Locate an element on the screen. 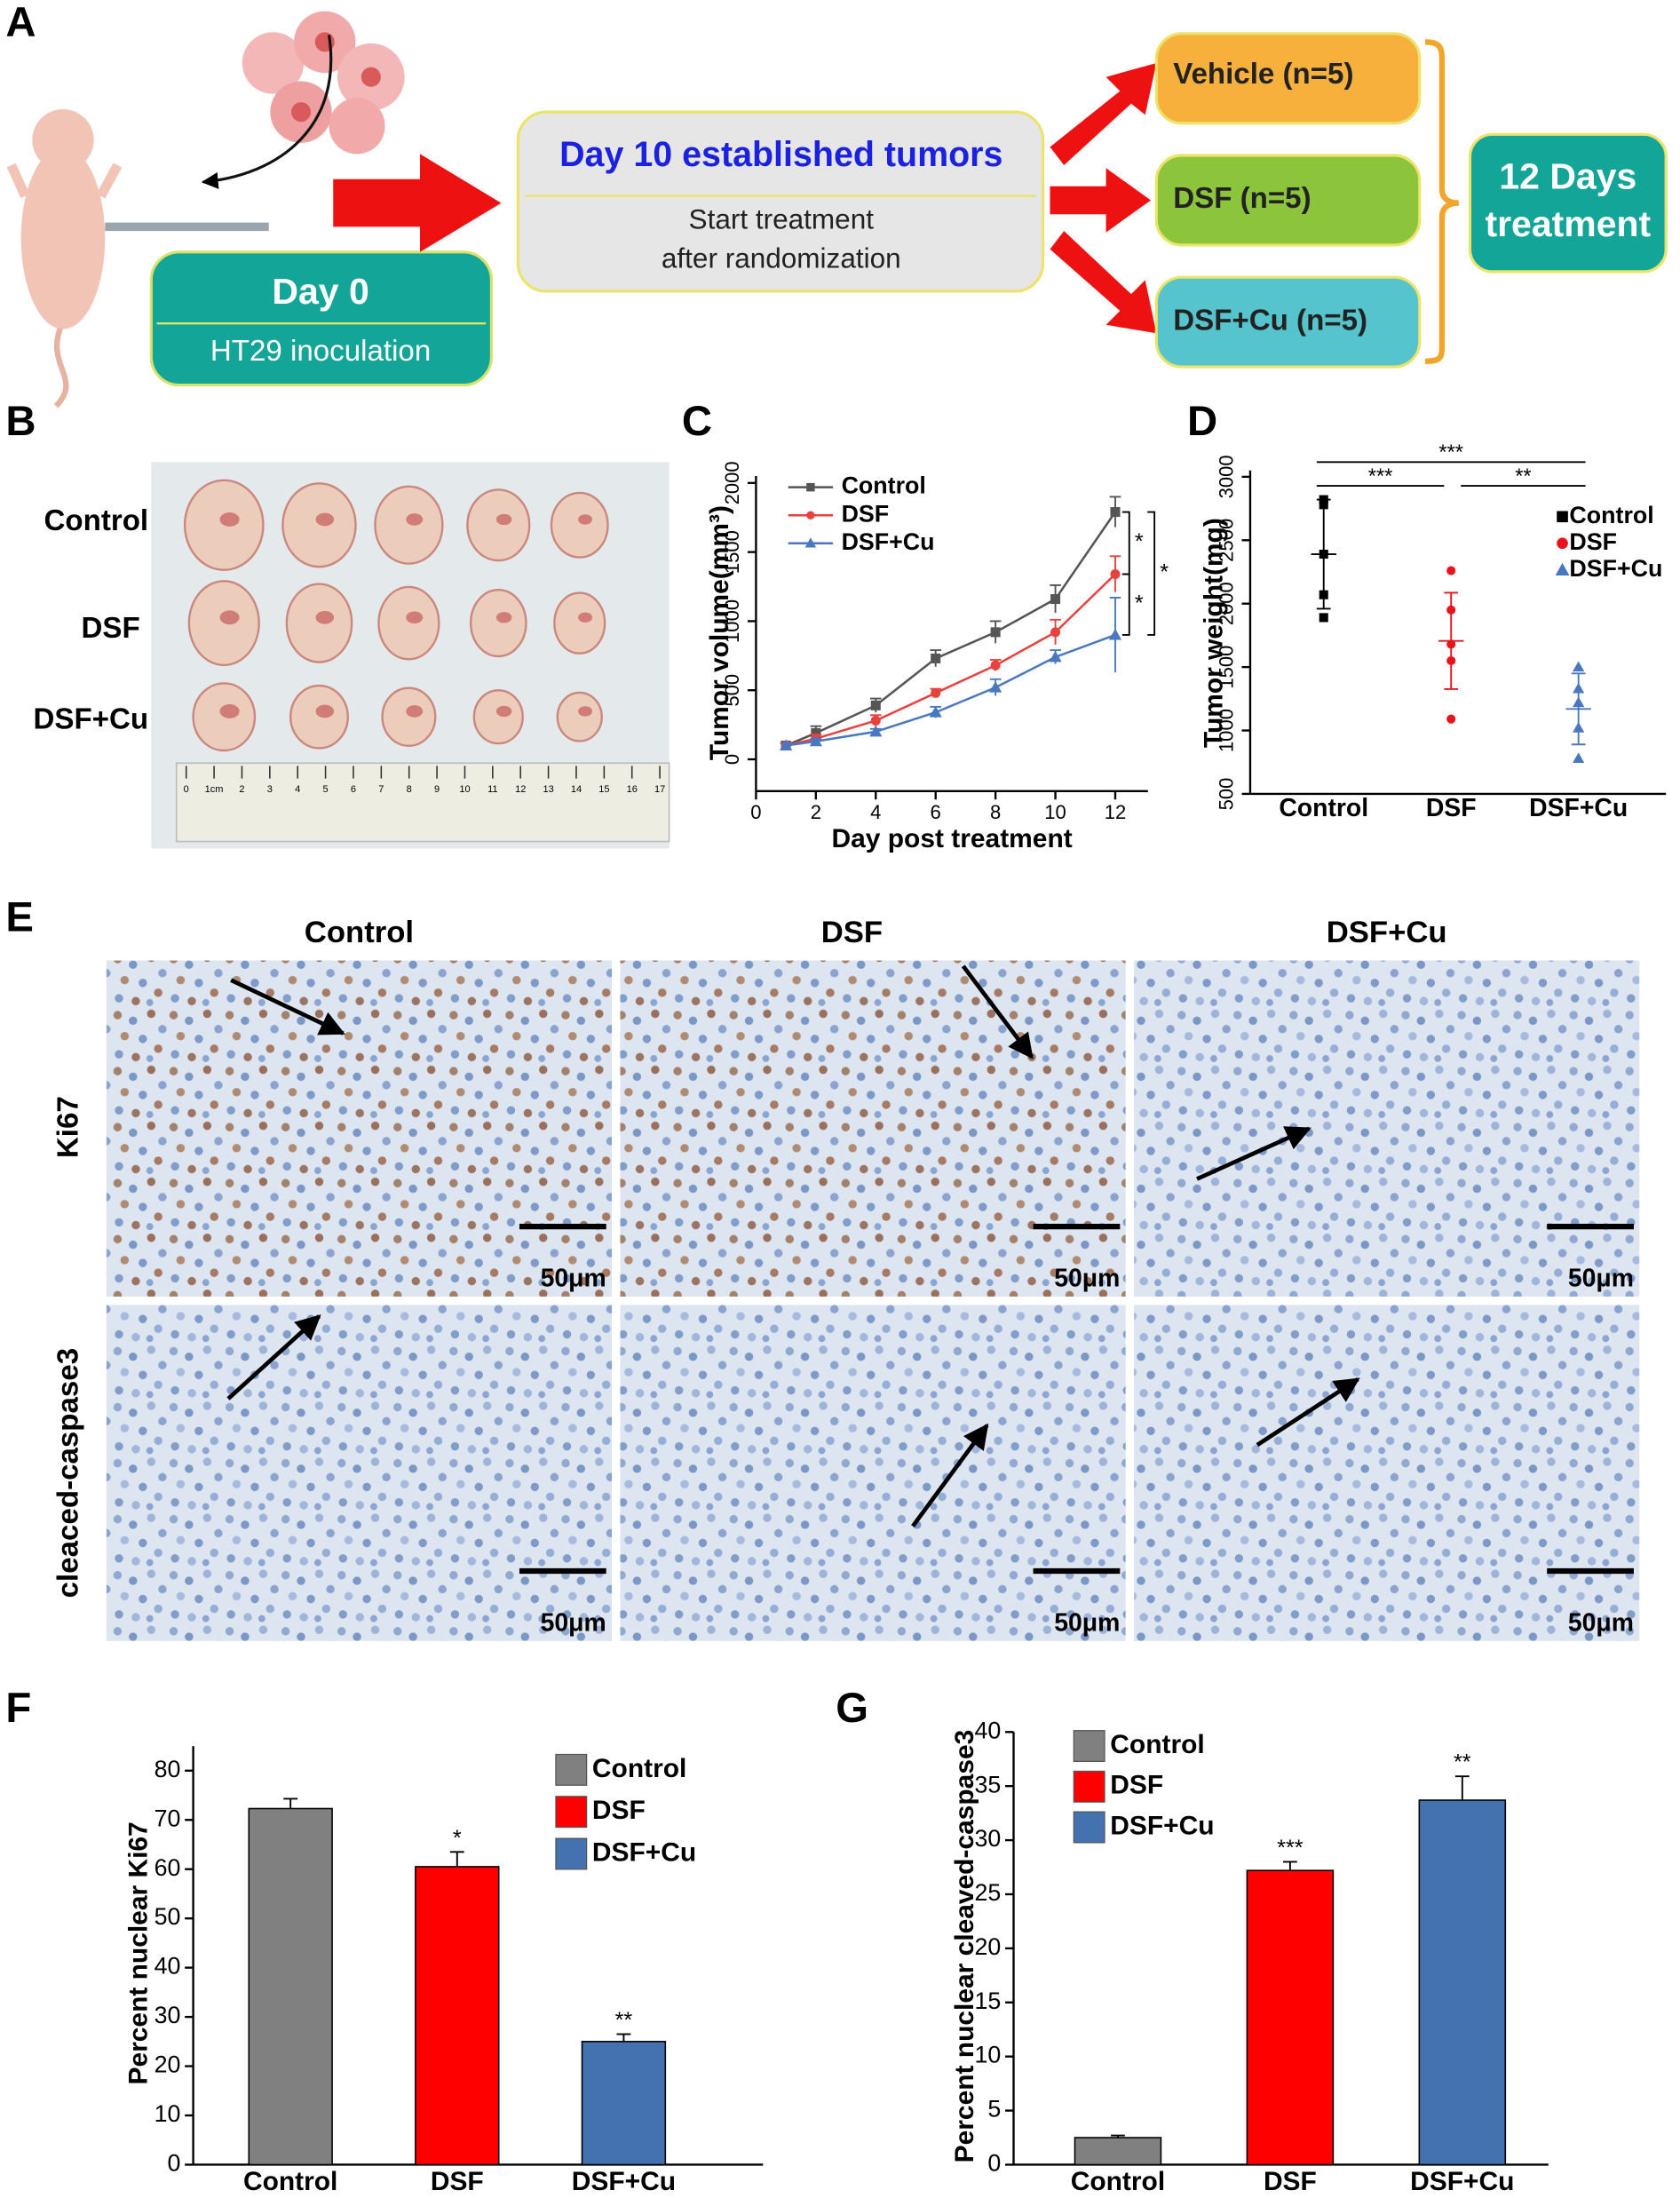  y-tick-label: 15 is located at coordinates (988, 2001).